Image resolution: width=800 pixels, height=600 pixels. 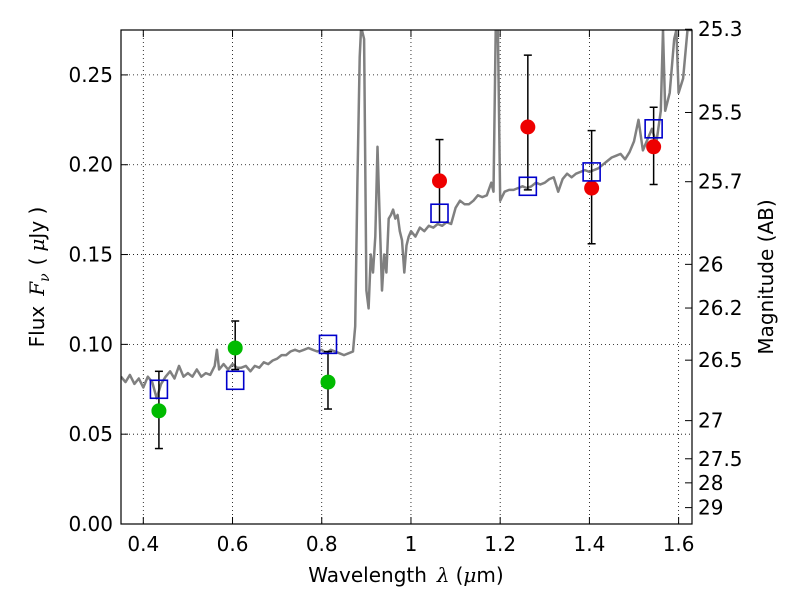 I want to click on x-tick-label: 0.4, so click(x=143, y=544).